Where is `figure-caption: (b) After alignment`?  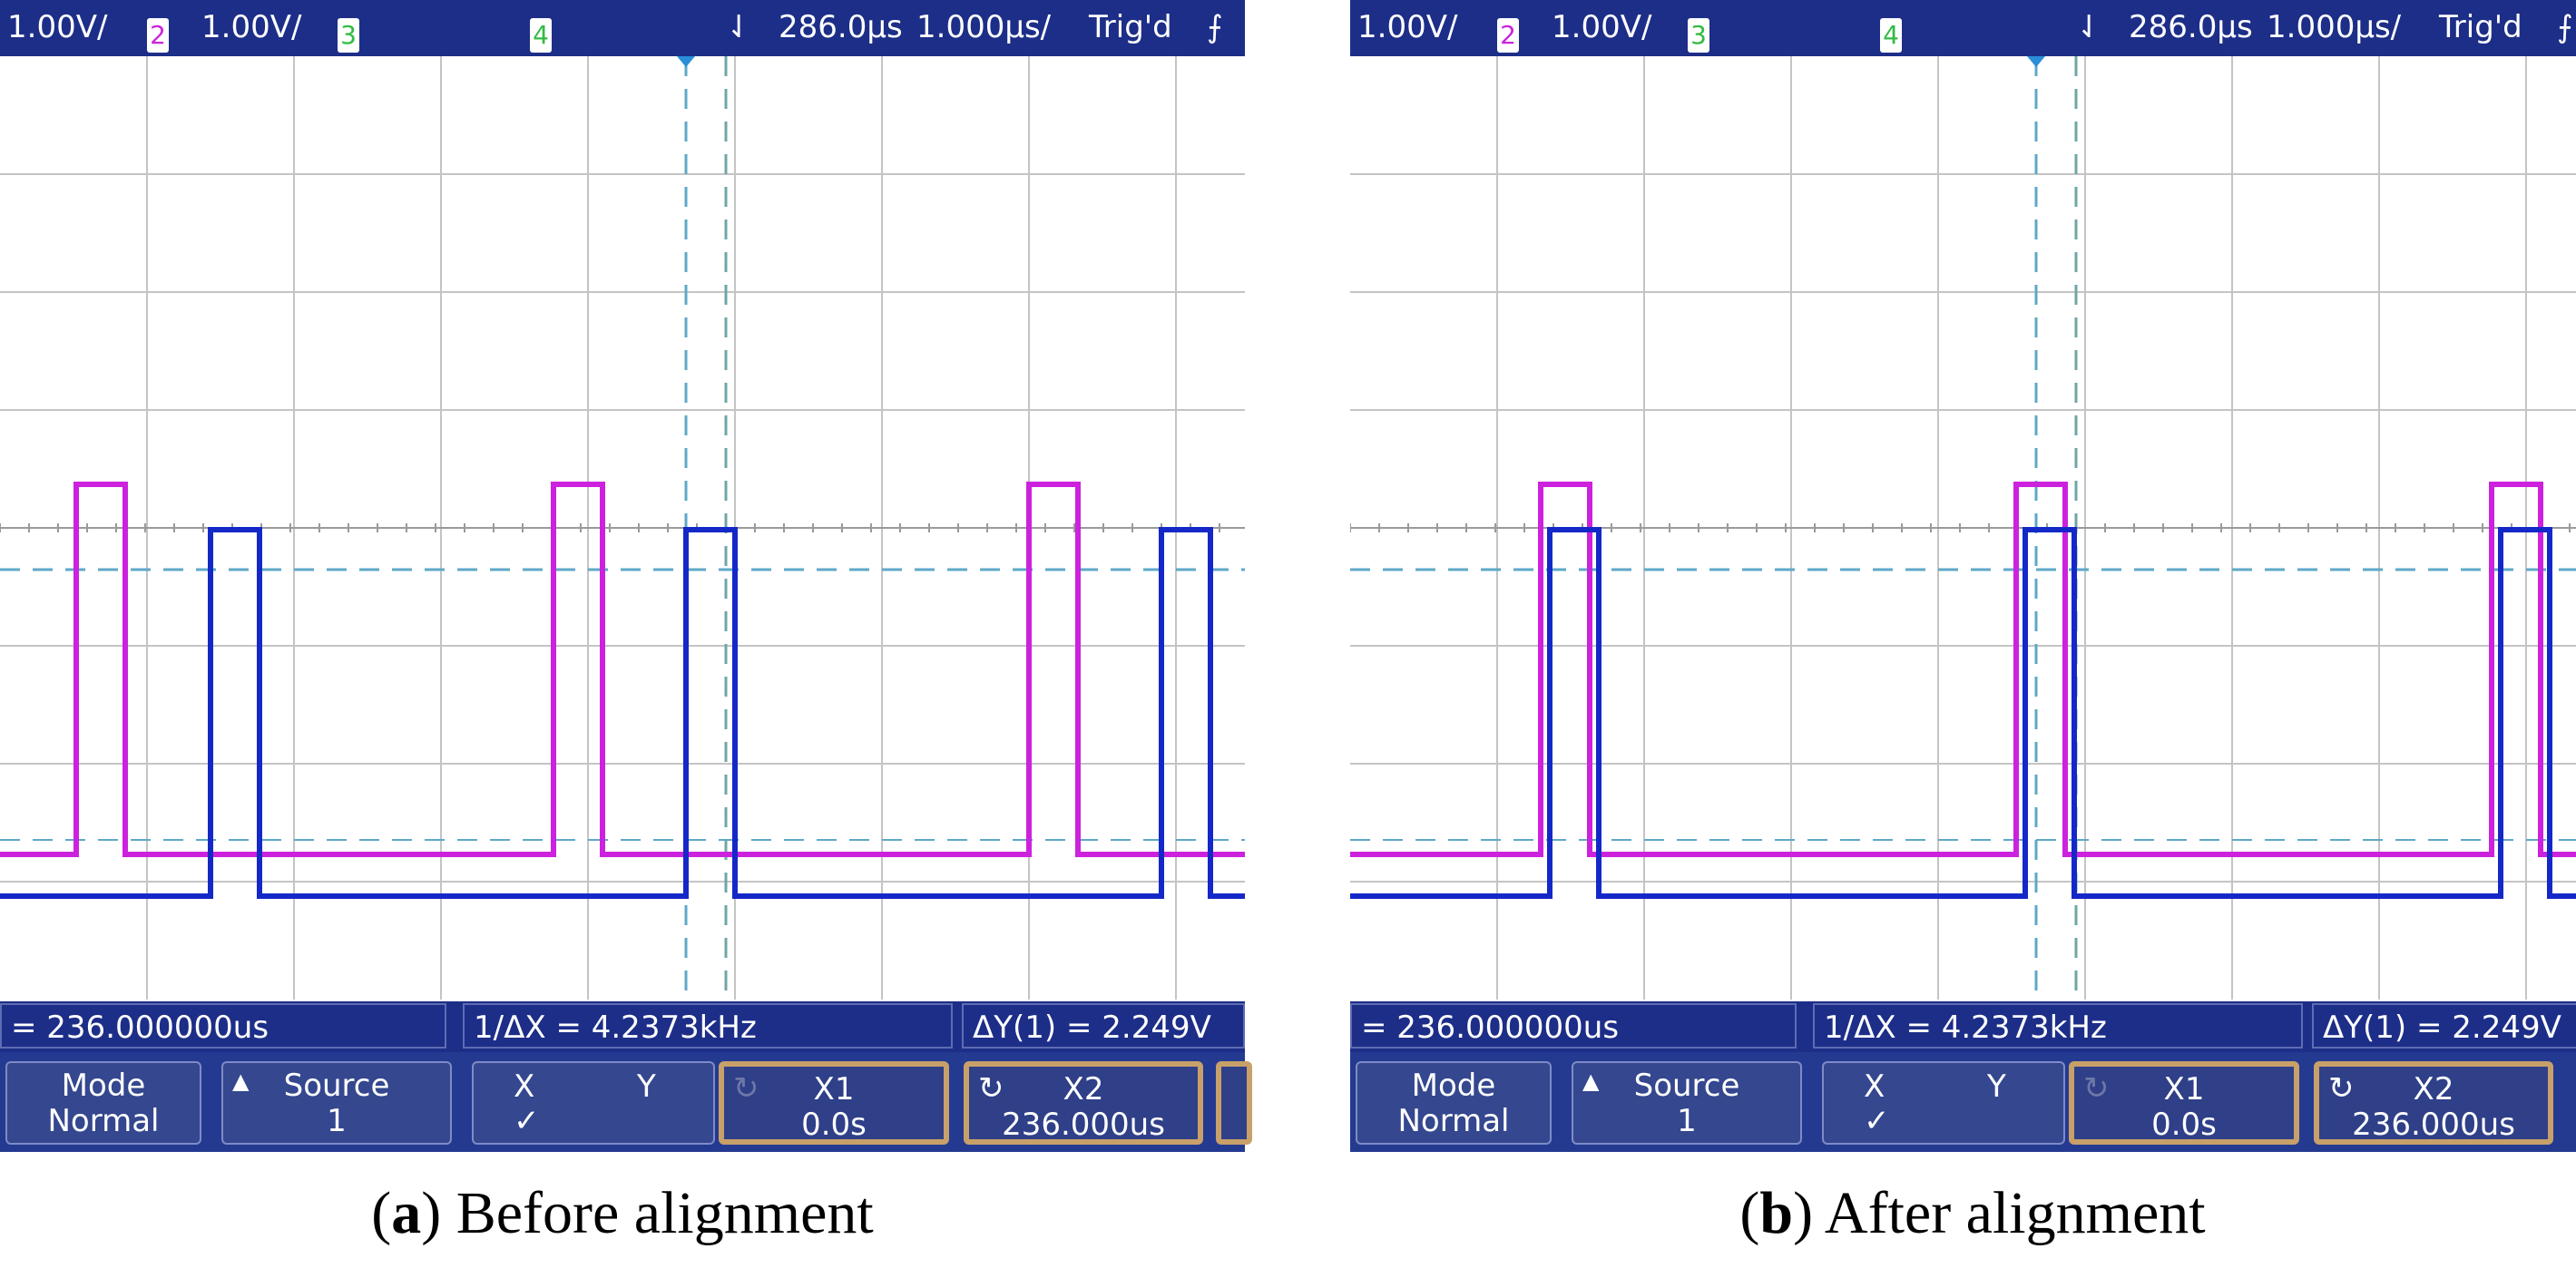 figure-caption: (b) After alignment is located at coordinates (1972, 1213).